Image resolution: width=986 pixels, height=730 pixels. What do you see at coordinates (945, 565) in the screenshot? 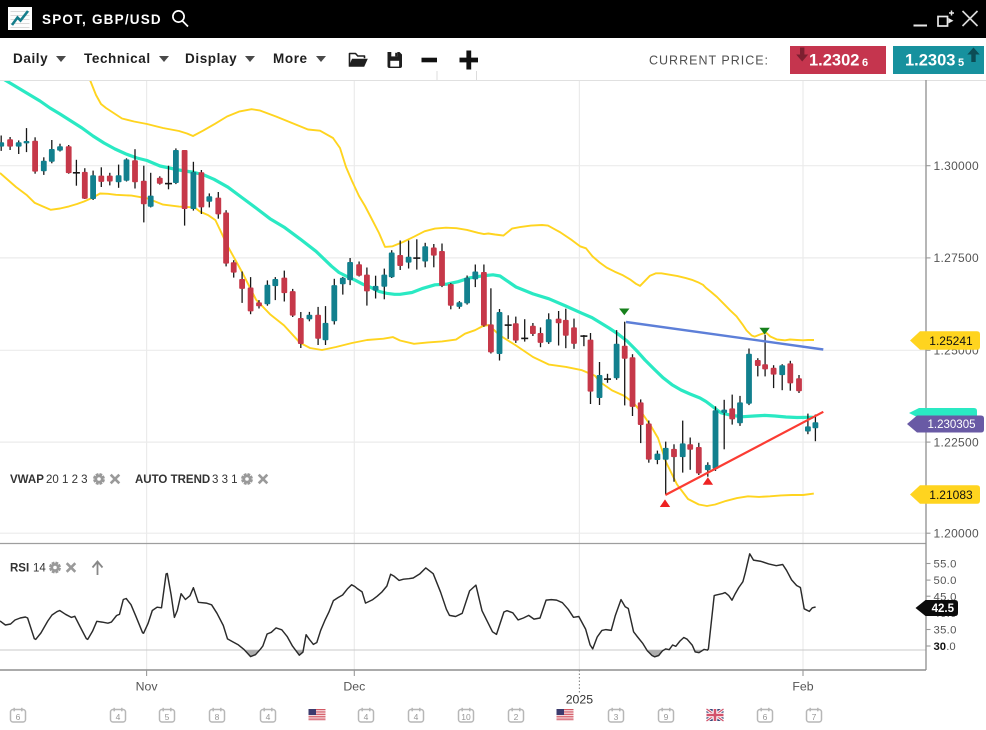
I see `svg-text: 55.0` at bounding box center [945, 565].